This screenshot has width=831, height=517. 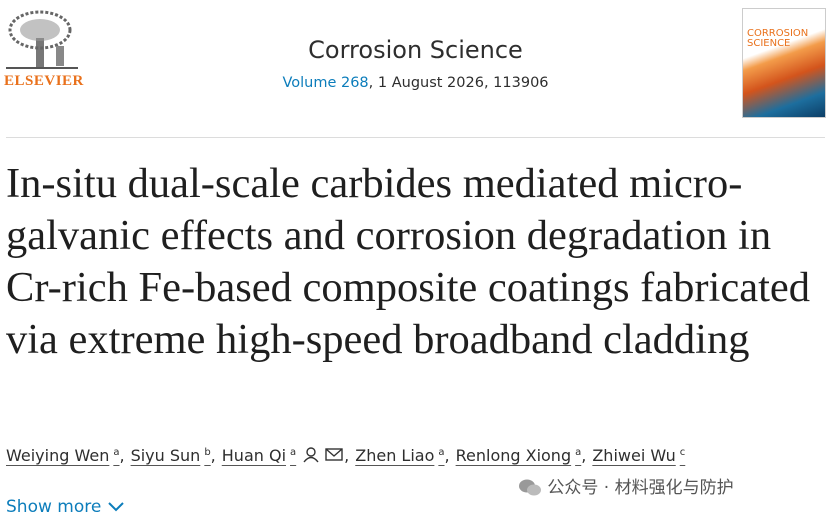 I want to click on watermark-text: 公众号 · 材料强化与防护, so click(x=640, y=488).